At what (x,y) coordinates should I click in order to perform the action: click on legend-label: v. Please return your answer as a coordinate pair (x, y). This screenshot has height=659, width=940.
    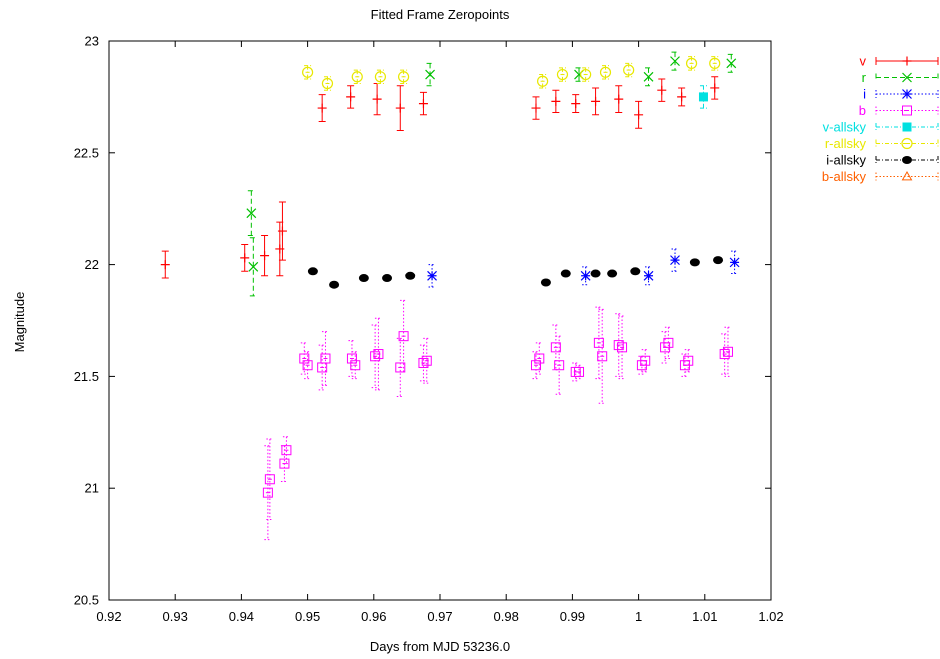
    Looking at the image, I should click on (863, 61).